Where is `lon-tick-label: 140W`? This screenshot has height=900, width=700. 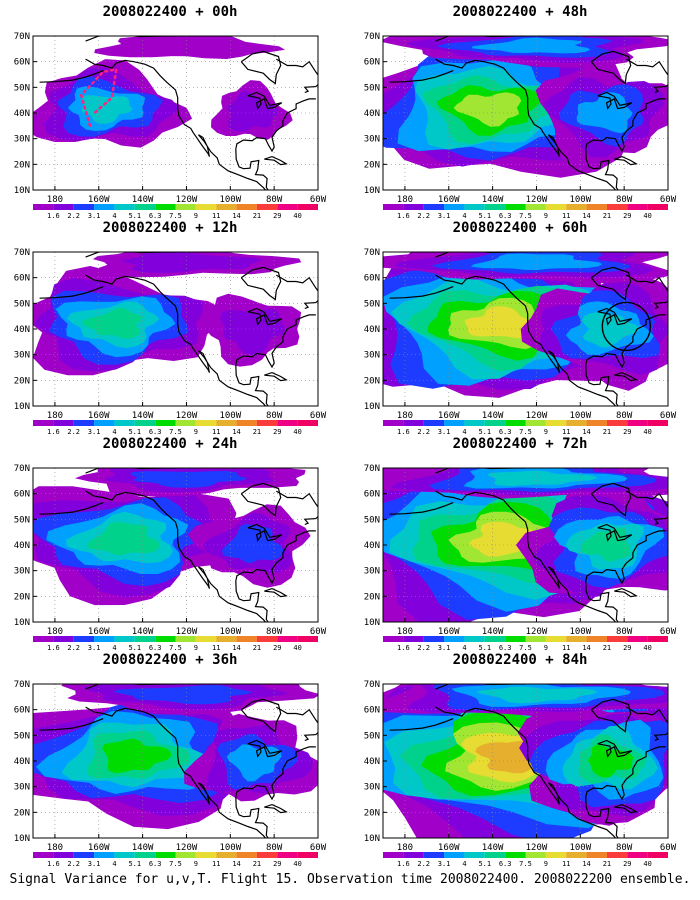 lon-tick-label: 140W is located at coordinates (143, 632).